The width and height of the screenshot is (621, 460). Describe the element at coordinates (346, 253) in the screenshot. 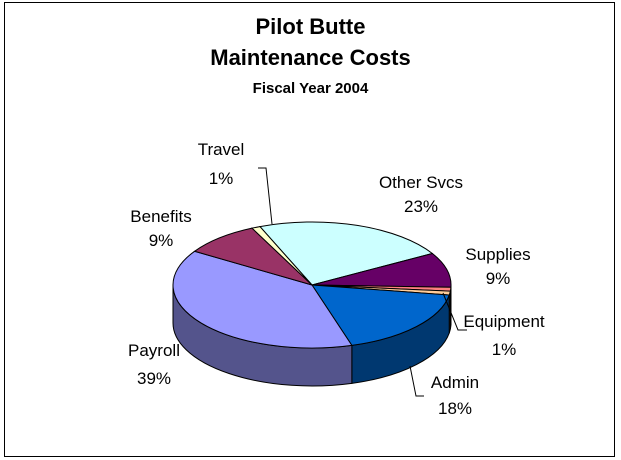

I see `pie-slice-other-svcs` at that location.